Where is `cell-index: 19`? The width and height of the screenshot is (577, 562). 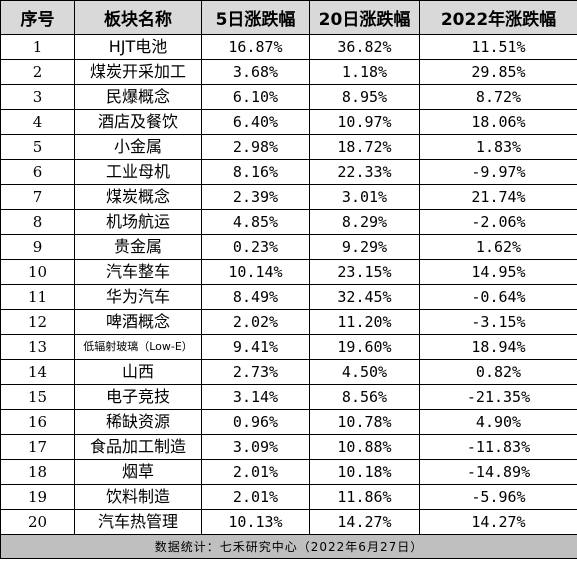 cell-index: 19 is located at coordinates (37, 497).